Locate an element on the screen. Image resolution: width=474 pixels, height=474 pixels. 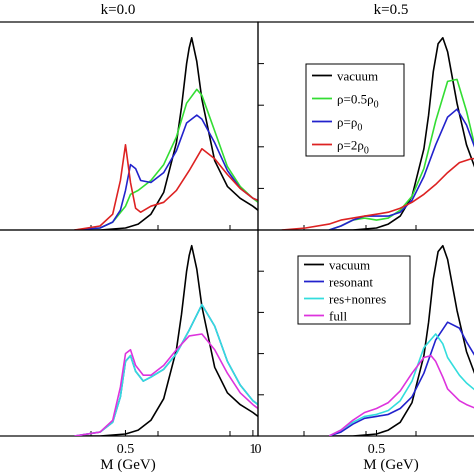
x-tick-label: 1 is located at coordinates (252, 449).